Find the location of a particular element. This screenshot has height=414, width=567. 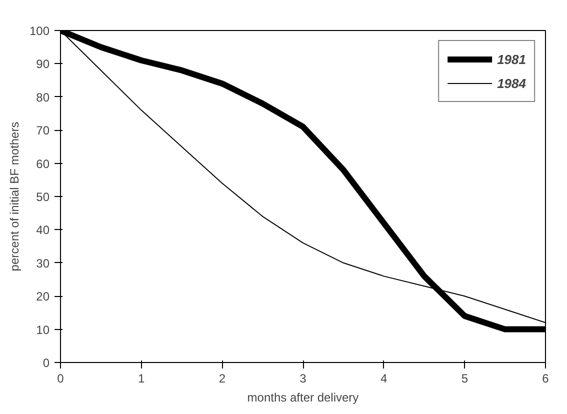

x-tick-label: 0 is located at coordinates (60, 379).